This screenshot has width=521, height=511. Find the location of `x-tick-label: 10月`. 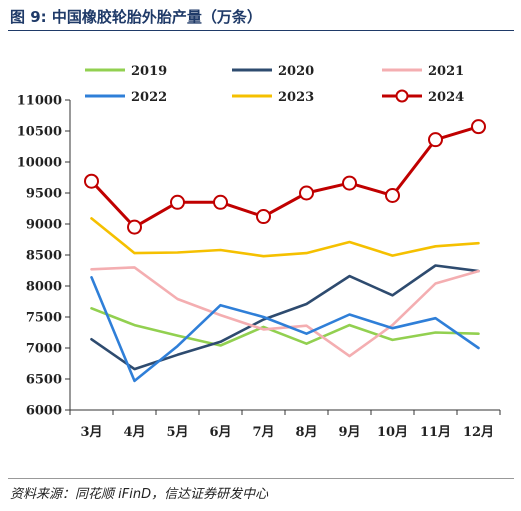

x-tick-label: 10月 is located at coordinates (392, 432).